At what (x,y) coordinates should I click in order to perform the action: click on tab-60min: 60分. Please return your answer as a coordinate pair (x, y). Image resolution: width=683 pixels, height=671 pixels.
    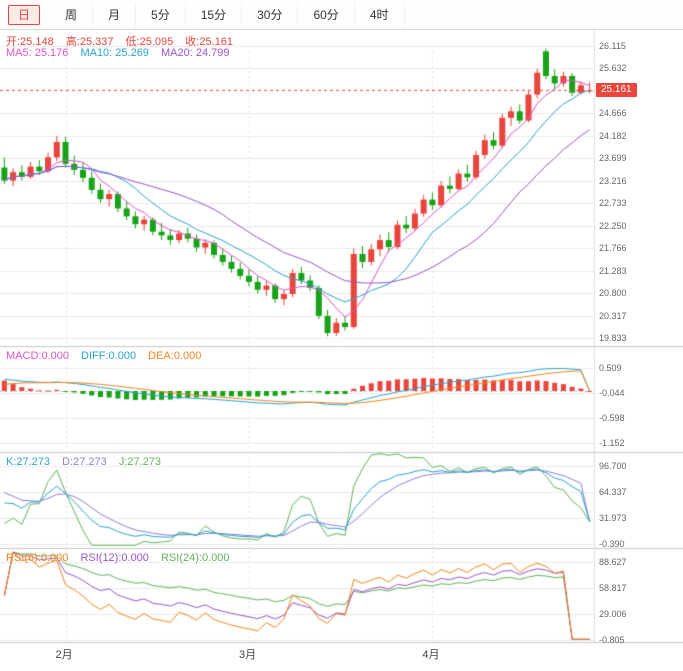
    Looking at the image, I should click on (326, 14).